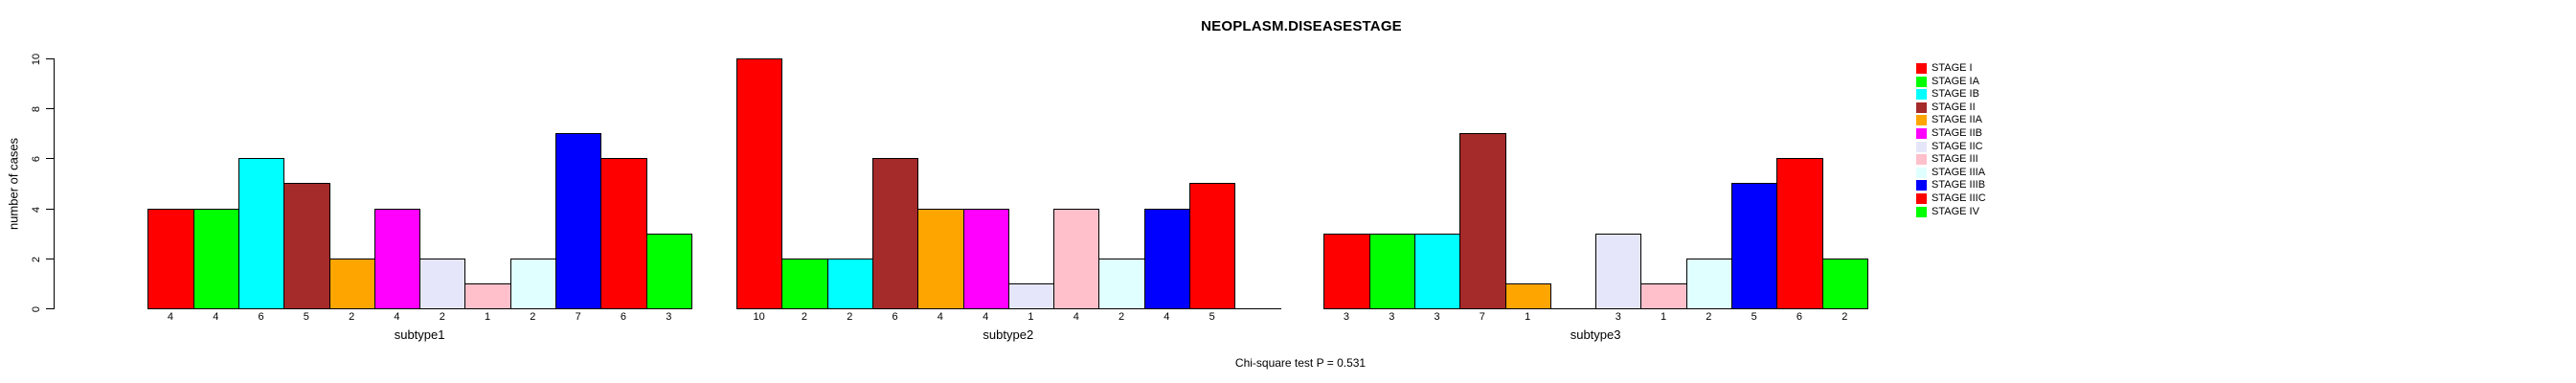  Describe the element at coordinates (1954, 107) in the screenshot. I see `legend-label: STAGE II` at that location.